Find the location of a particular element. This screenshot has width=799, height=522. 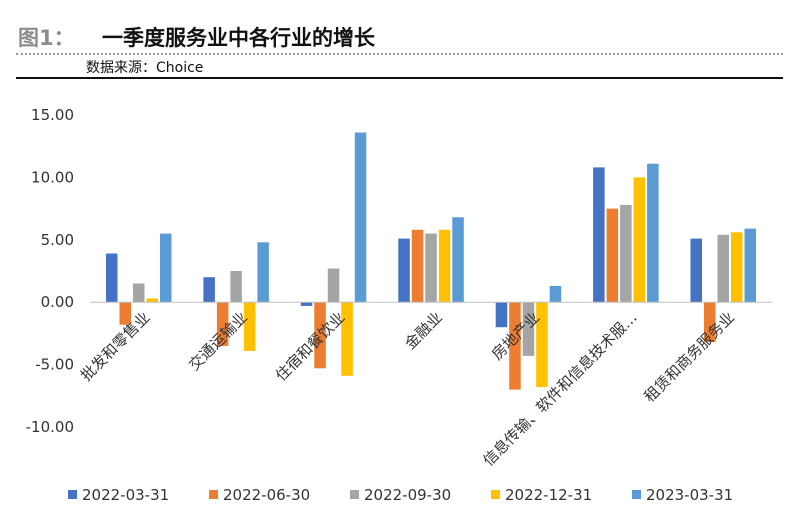

legend-label: 2022-09-30 is located at coordinates (407, 495).